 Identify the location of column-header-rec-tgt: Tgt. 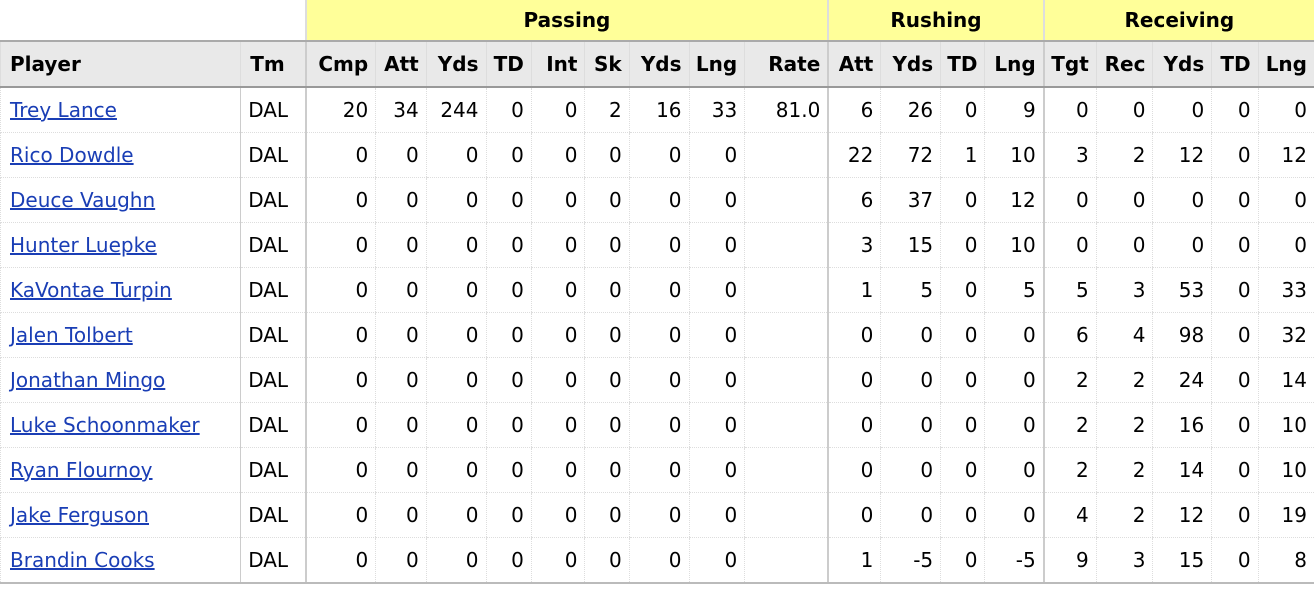
(1069, 64).